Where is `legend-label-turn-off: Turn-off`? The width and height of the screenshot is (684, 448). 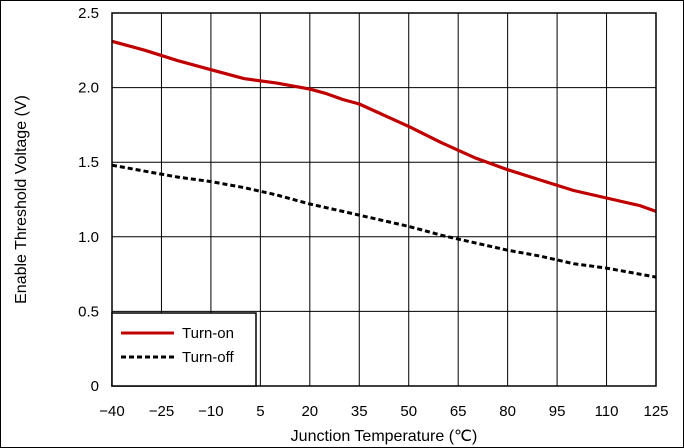
legend-label-turn-off: Turn-off is located at coordinates (208, 357).